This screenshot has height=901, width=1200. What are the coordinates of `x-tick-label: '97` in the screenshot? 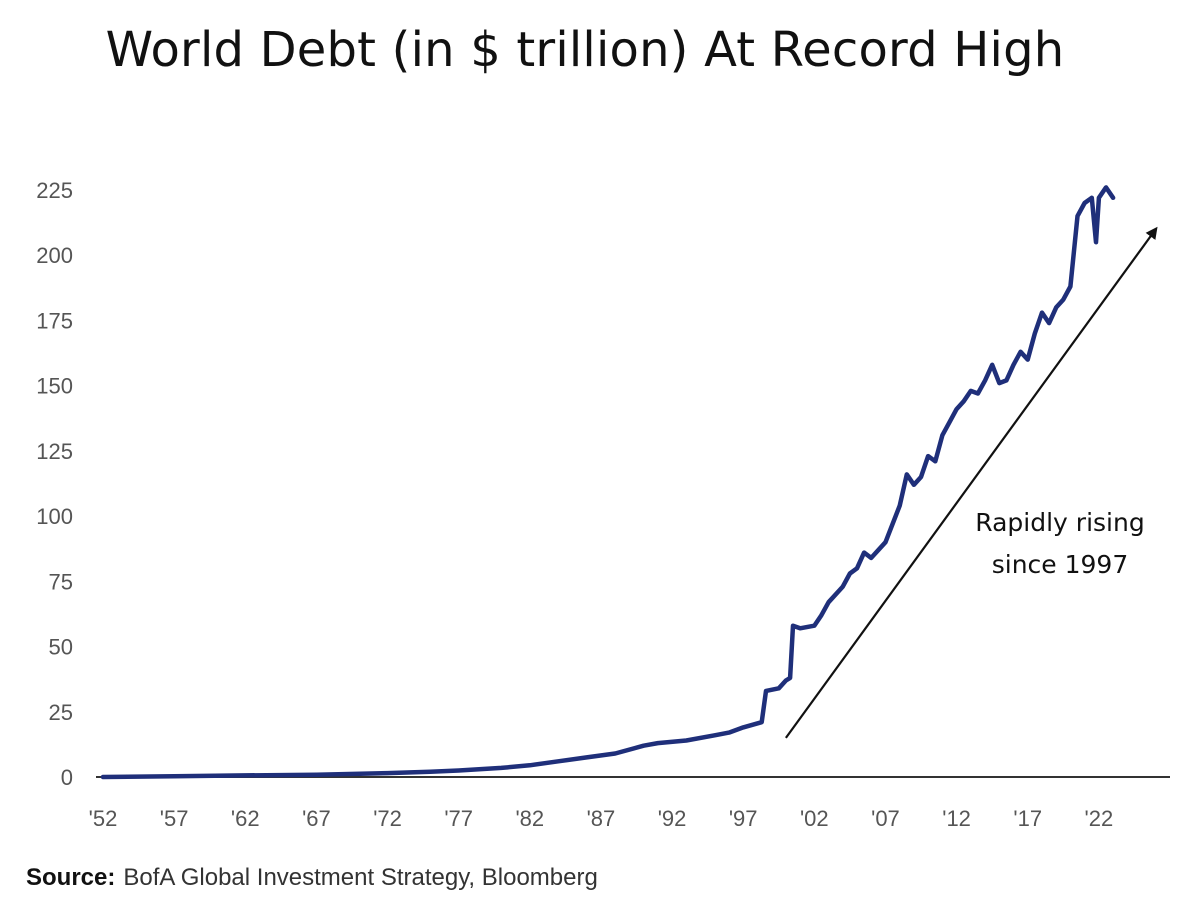 It's located at (743, 818).